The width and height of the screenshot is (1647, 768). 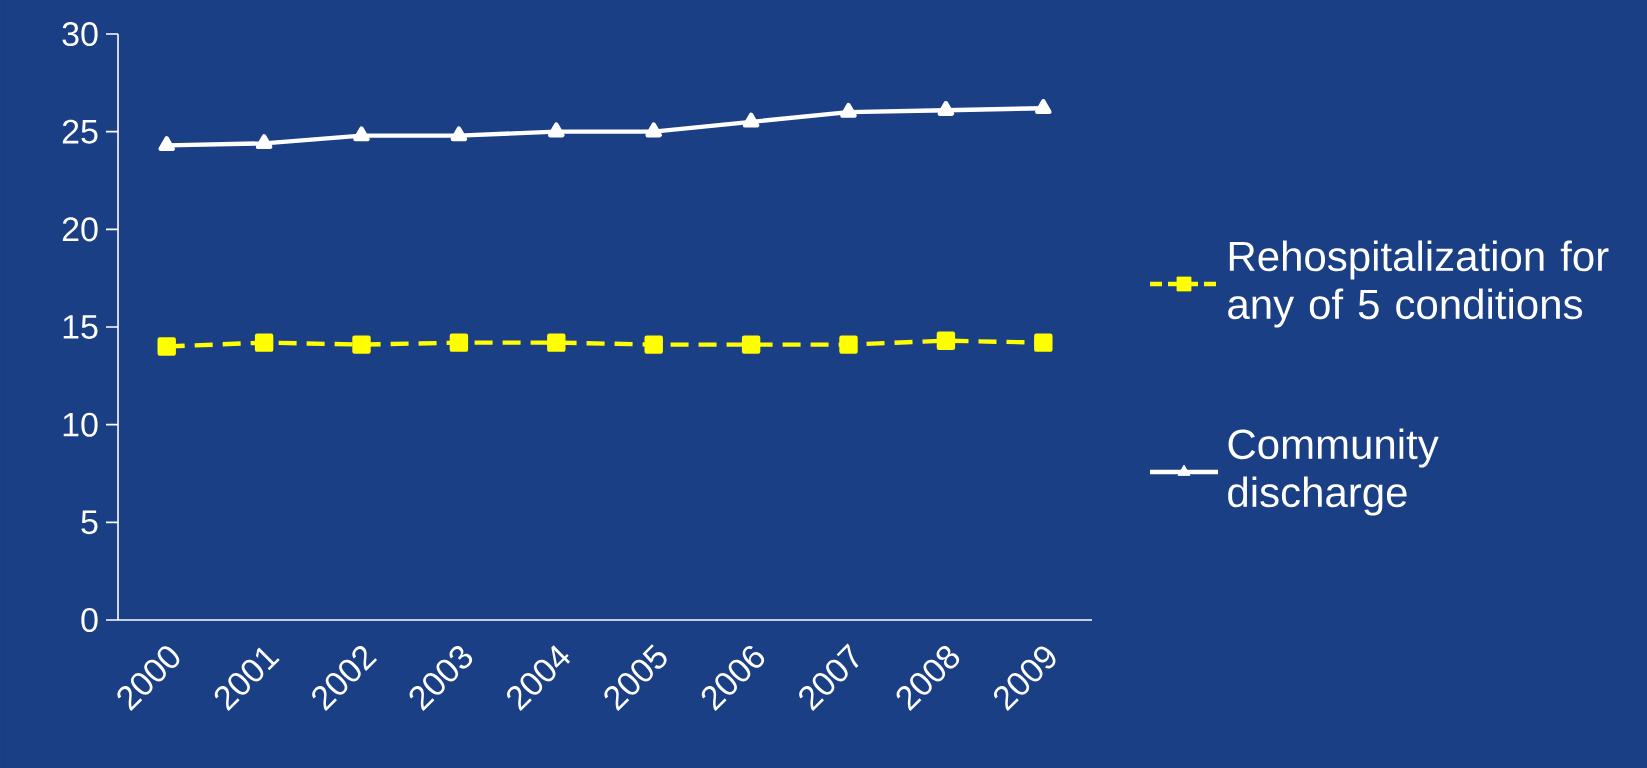 I want to click on y-tick-label: 15, so click(x=80, y=327).